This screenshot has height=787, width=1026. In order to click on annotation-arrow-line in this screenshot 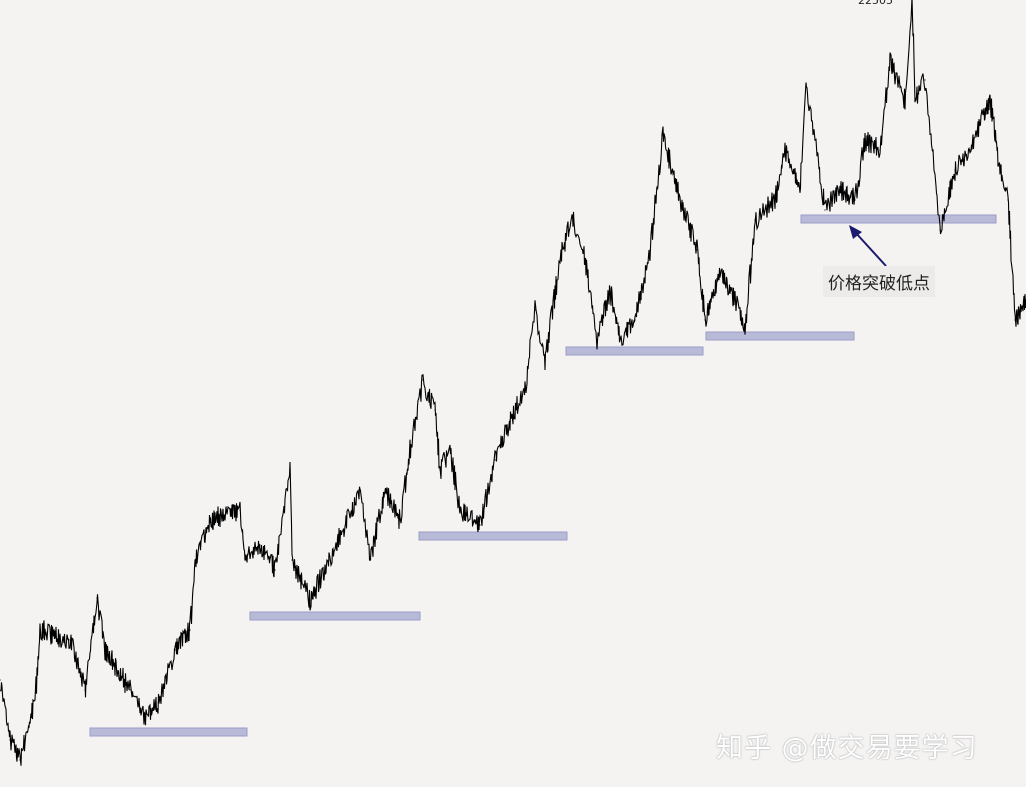, I will do `click(870, 249)`.